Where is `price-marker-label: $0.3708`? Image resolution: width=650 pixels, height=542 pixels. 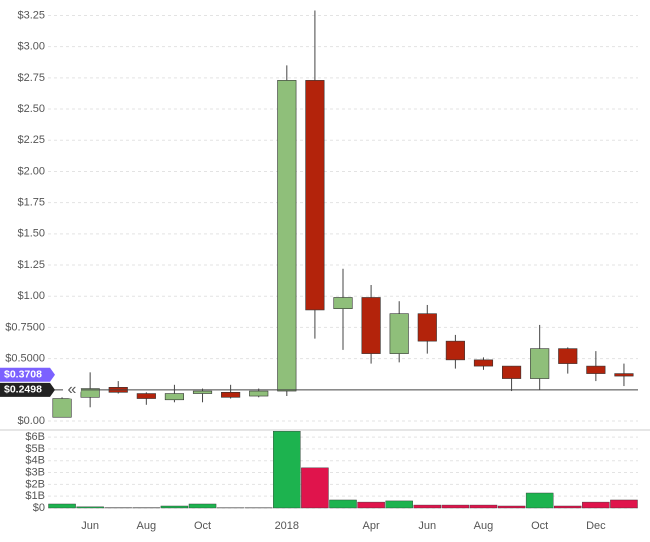
price-marker-label: $0.3708 is located at coordinates (23, 375).